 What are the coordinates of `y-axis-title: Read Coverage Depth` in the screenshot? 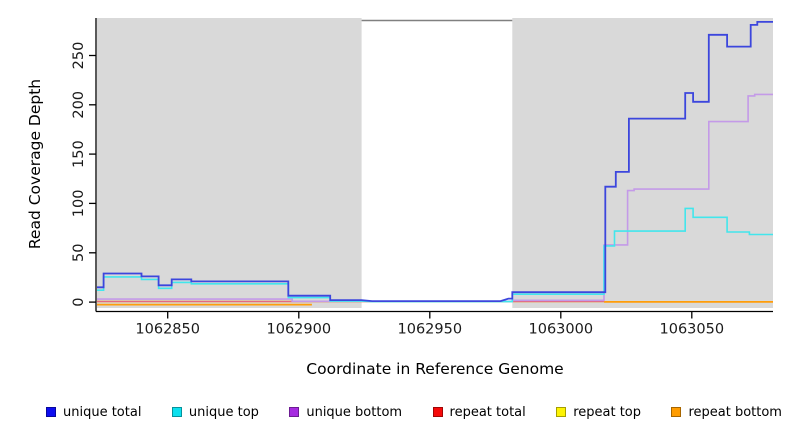 It's located at (35, 164).